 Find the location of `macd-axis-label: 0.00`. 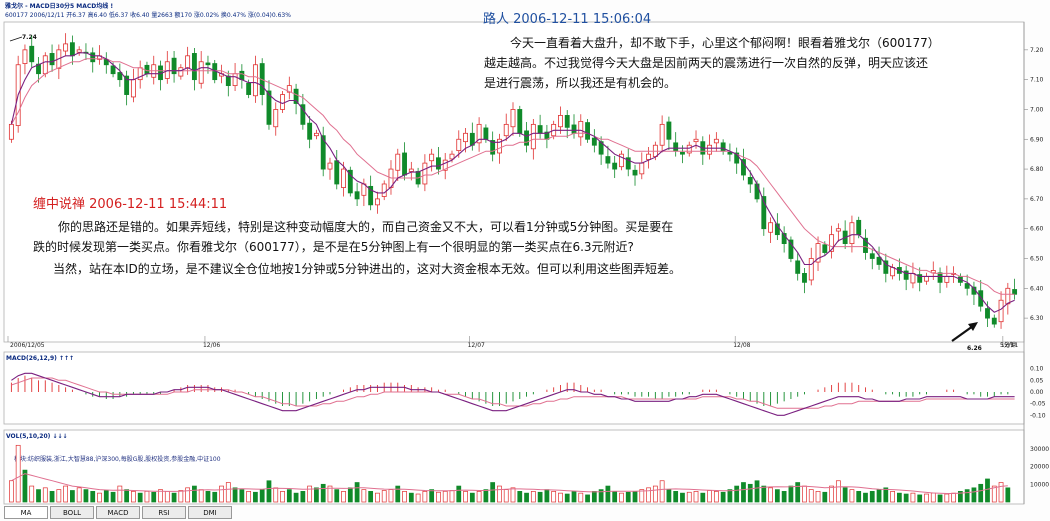

macd-axis-label: 0.00 is located at coordinates (1037, 392).